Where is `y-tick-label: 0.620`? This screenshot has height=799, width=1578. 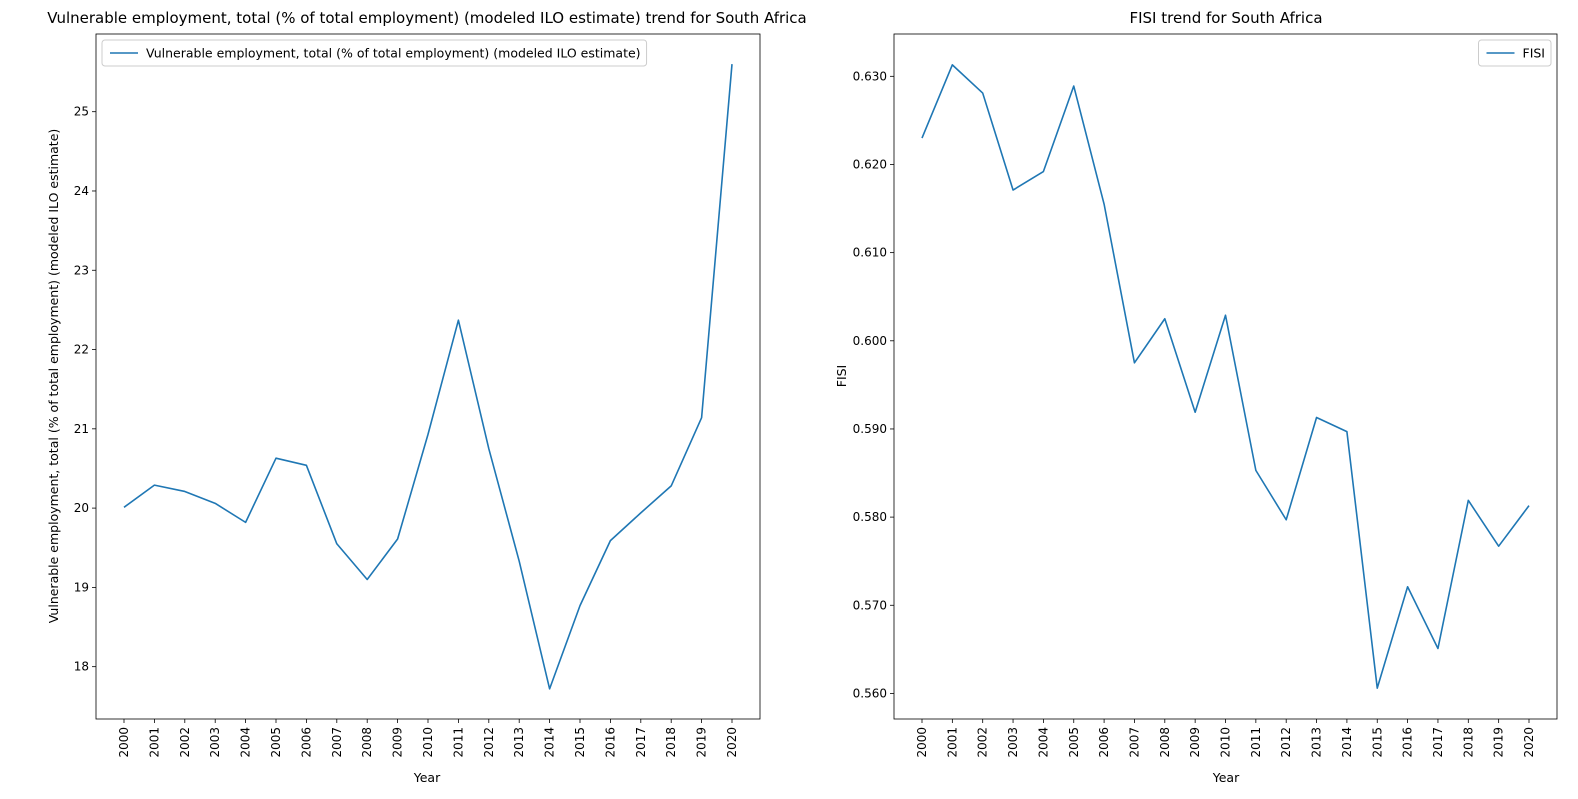 y-tick-label: 0.620 is located at coordinates (870, 164).